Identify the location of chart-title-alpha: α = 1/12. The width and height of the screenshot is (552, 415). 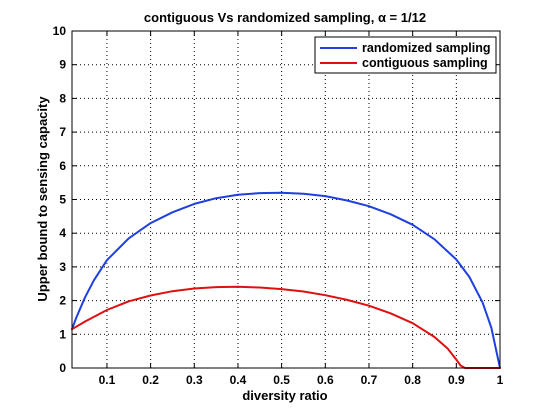
(402, 17).